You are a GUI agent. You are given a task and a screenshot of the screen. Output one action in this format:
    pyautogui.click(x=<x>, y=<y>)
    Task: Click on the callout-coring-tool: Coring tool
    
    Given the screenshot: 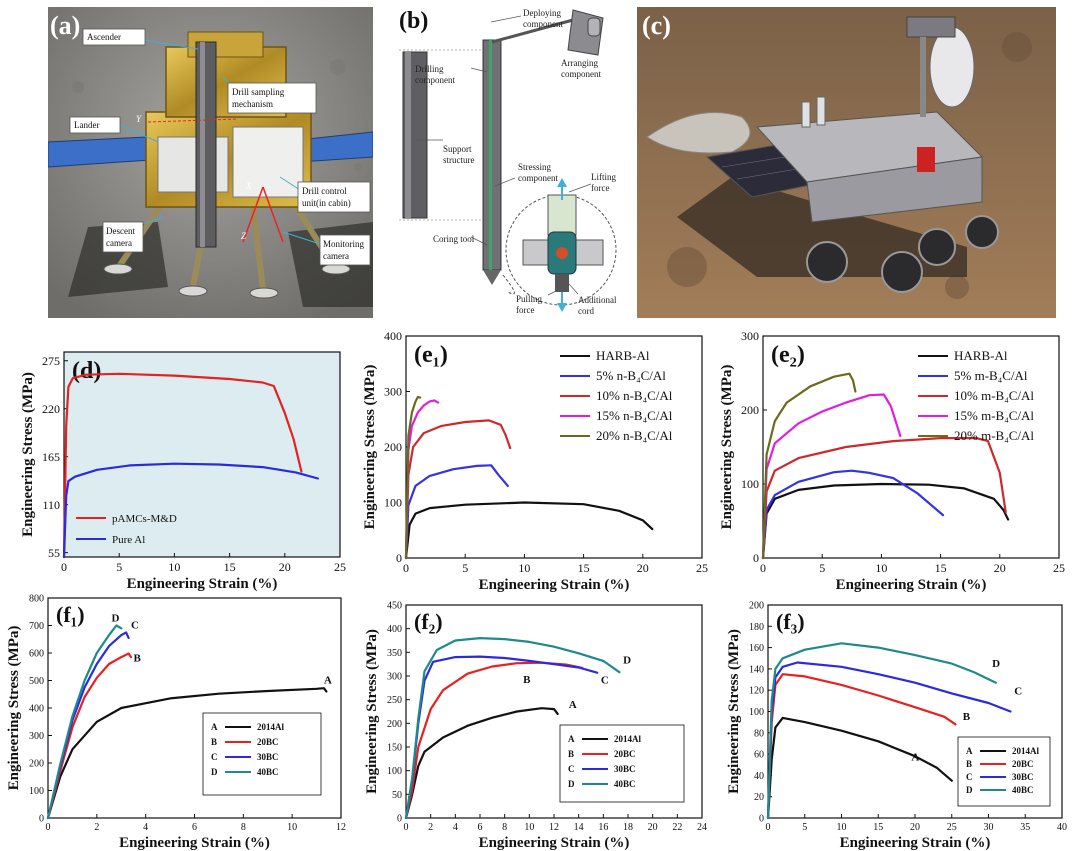 What is the action you would take?
    pyautogui.click(x=454, y=239)
    